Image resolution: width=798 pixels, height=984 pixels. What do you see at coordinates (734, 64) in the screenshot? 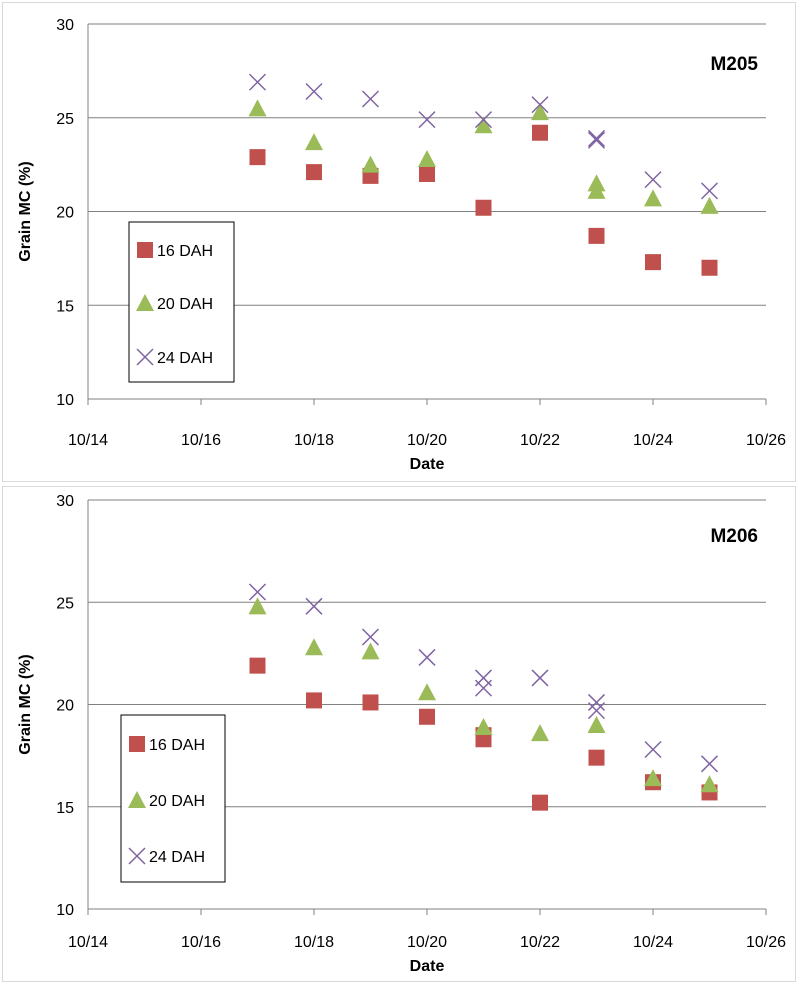
I see `chart-title: M205` at bounding box center [734, 64].